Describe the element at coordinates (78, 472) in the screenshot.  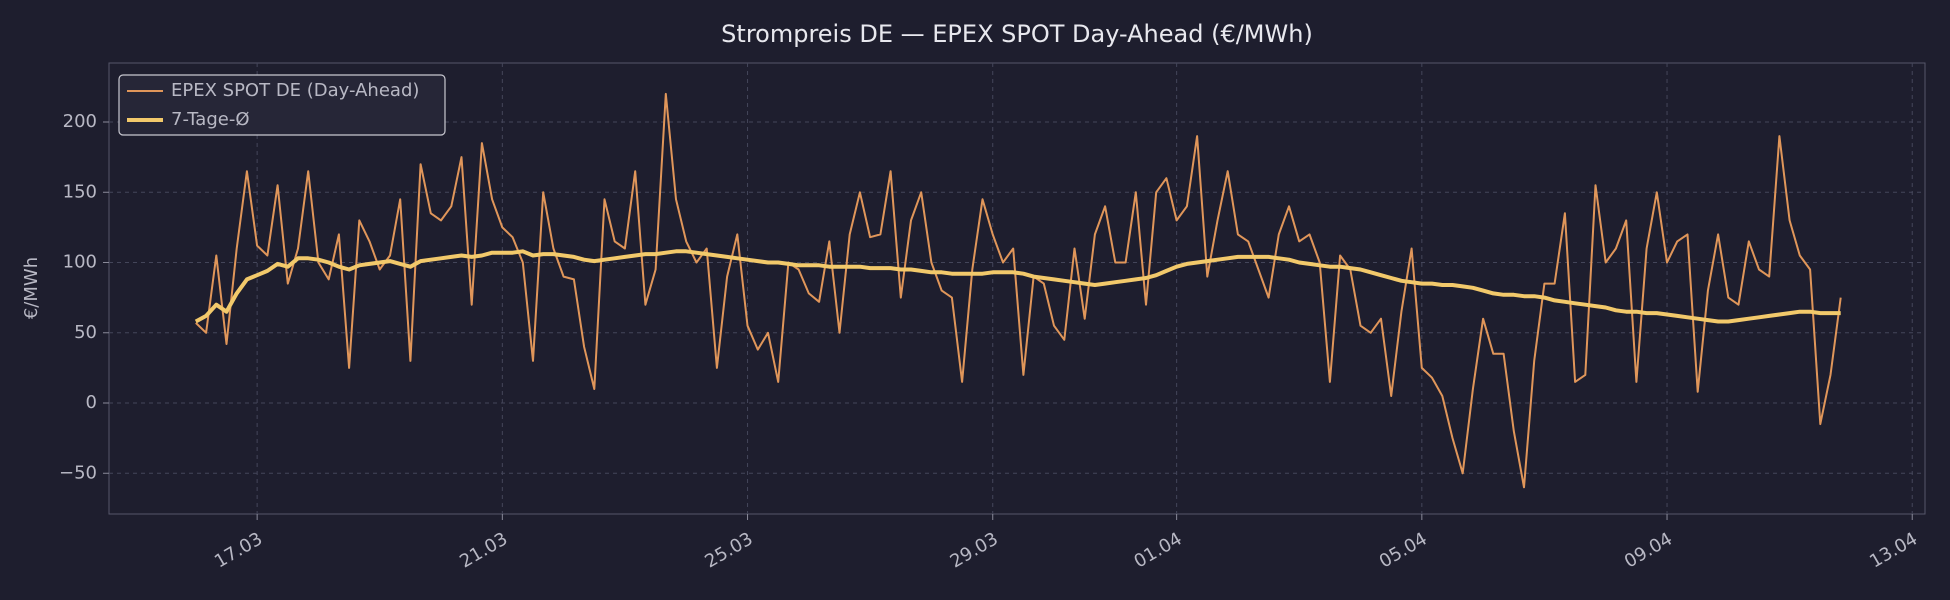
I see `y-tick-label: −50` at that location.